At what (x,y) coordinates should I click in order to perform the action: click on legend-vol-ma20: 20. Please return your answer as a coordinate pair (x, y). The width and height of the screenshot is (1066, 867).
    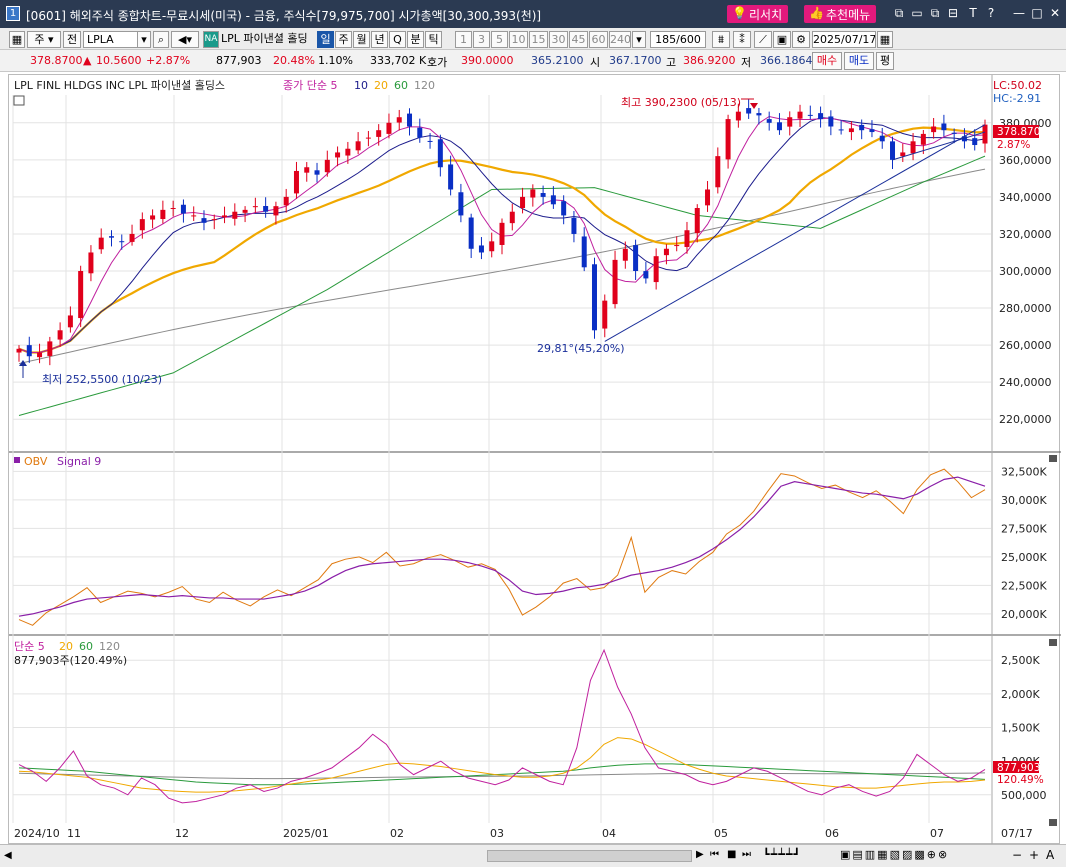
    Looking at the image, I should click on (66, 646).